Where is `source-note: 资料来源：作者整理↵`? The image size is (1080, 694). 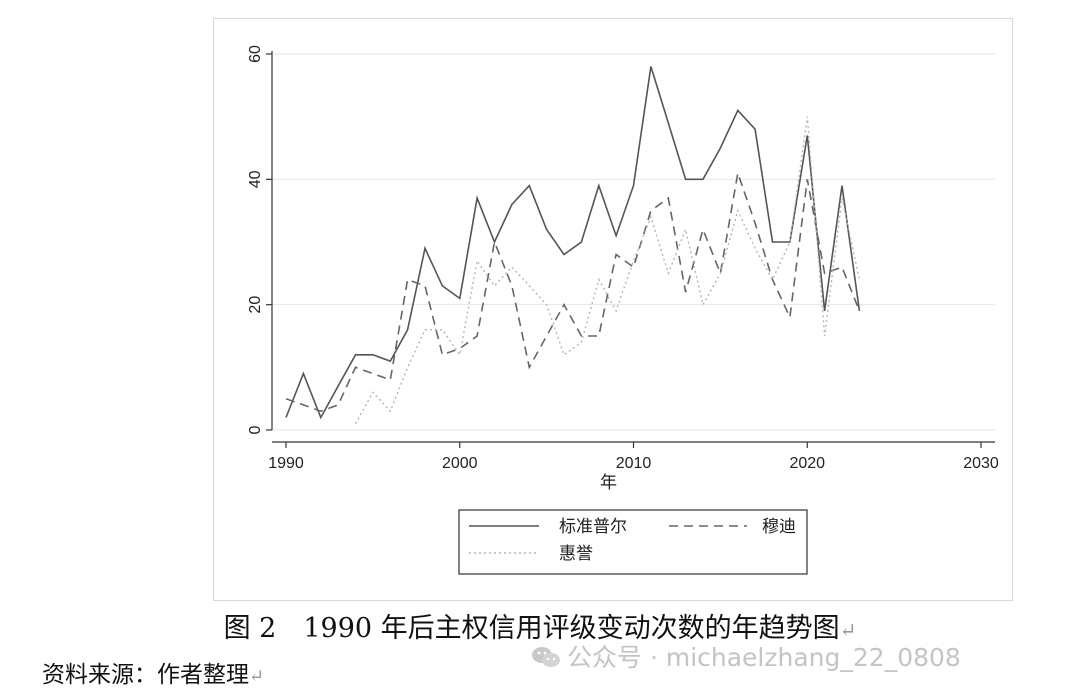
source-note: 资料来源：作者整理↵ is located at coordinates (153, 672).